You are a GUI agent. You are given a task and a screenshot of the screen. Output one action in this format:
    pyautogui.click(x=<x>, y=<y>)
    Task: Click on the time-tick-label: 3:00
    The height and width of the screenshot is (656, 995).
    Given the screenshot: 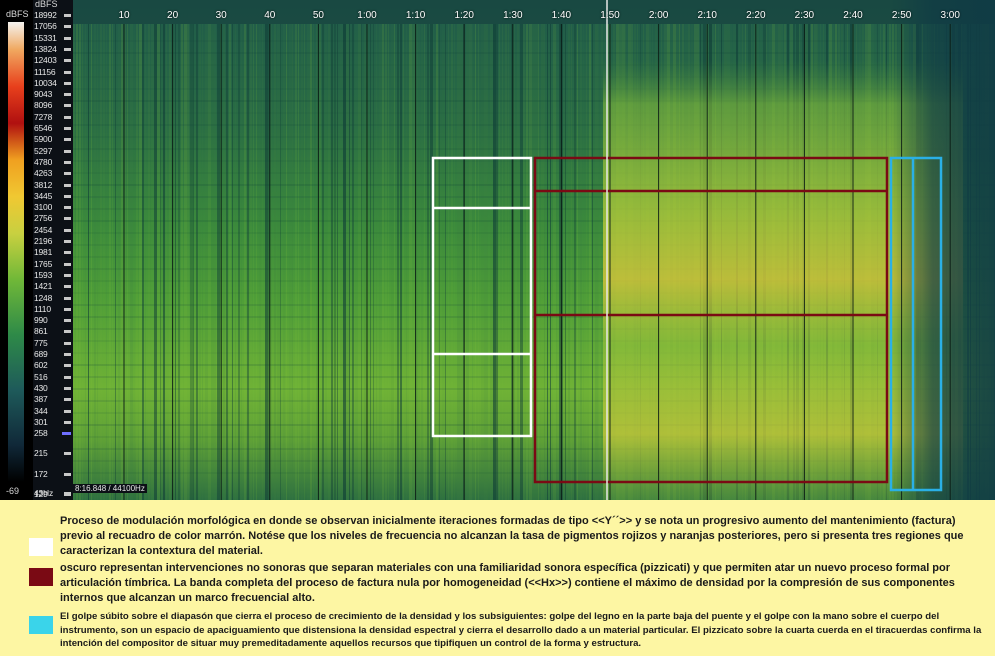 What is the action you would take?
    pyautogui.click(x=950, y=15)
    